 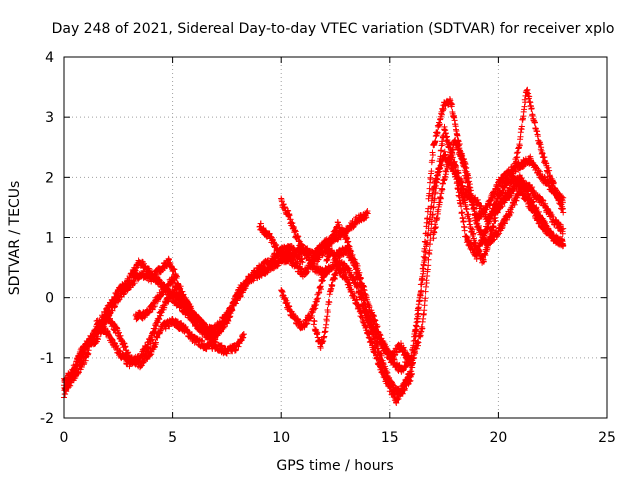 I want to click on x-tick-label: 10, so click(x=281, y=438).